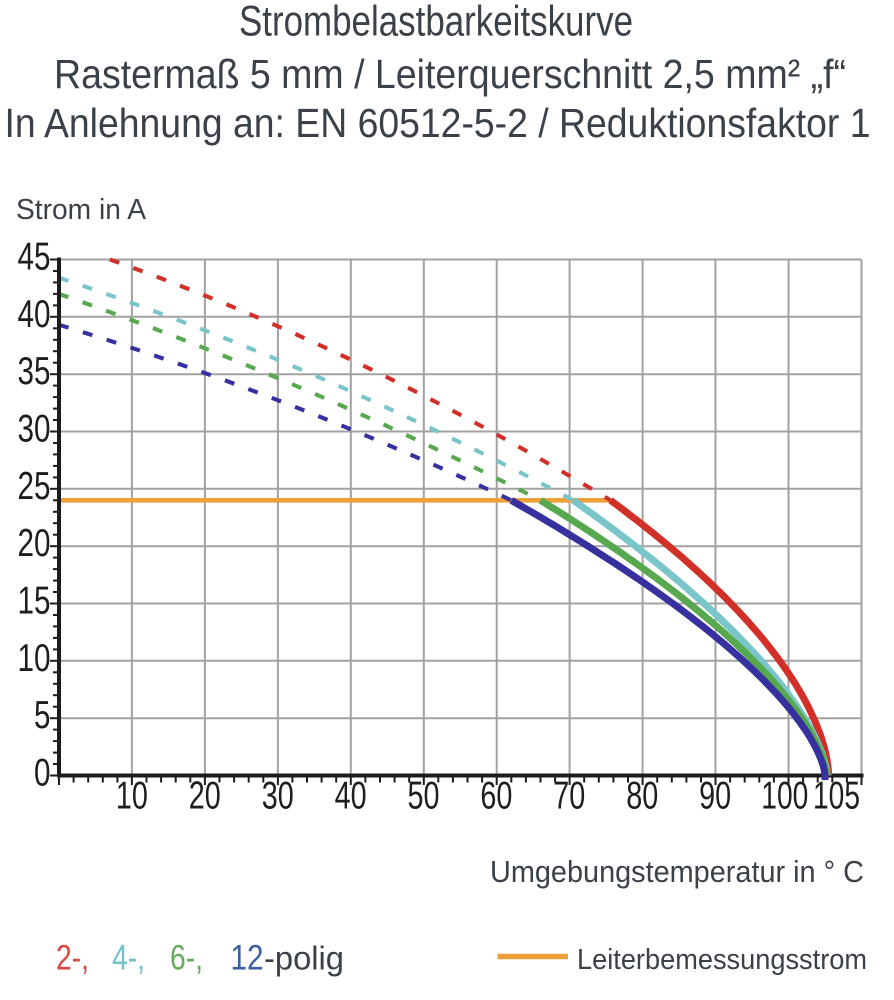 This screenshot has height=1000, width=894. Describe the element at coordinates (34, 600) in the screenshot. I see `svg-text: 15` at that location.